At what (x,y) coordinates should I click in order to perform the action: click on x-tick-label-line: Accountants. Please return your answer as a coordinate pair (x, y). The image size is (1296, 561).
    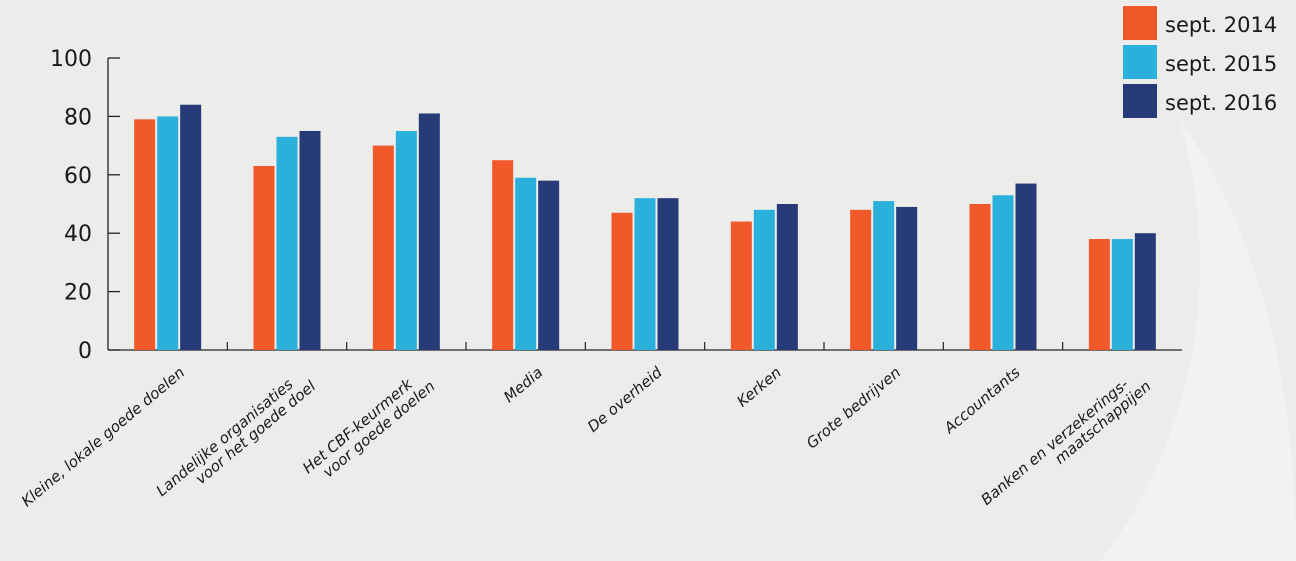
    Looking at the image, I should click on (982, 400).